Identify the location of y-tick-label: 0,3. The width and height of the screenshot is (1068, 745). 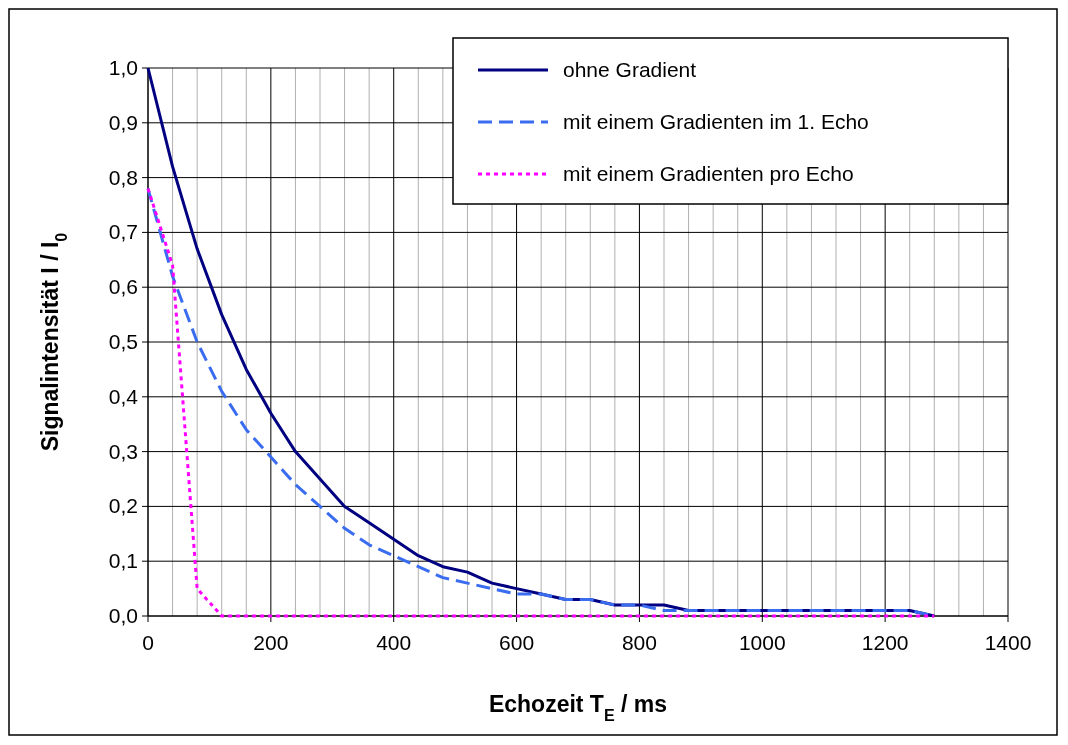
(123, 451).